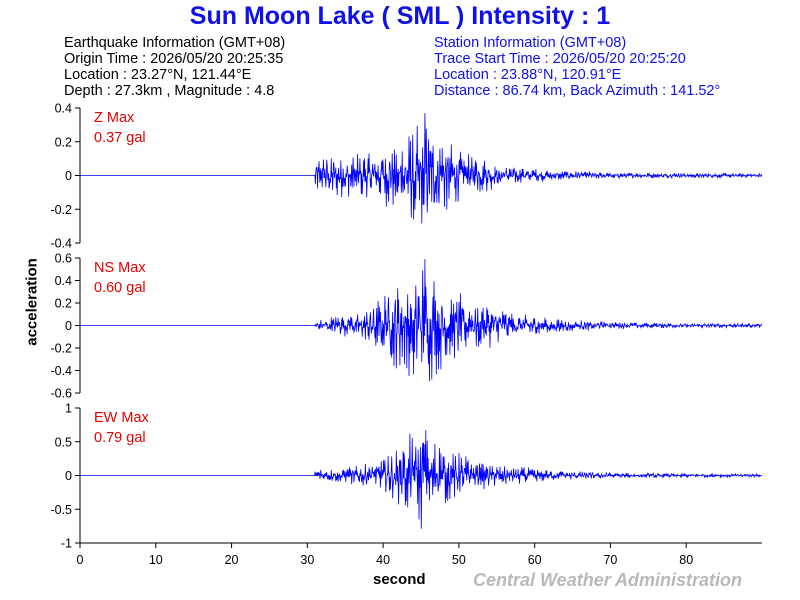 The image size is (800, 600). Describe the element at coordinates (535, 560) in the screenshot. I see `x-tick-label: 60` at that location.